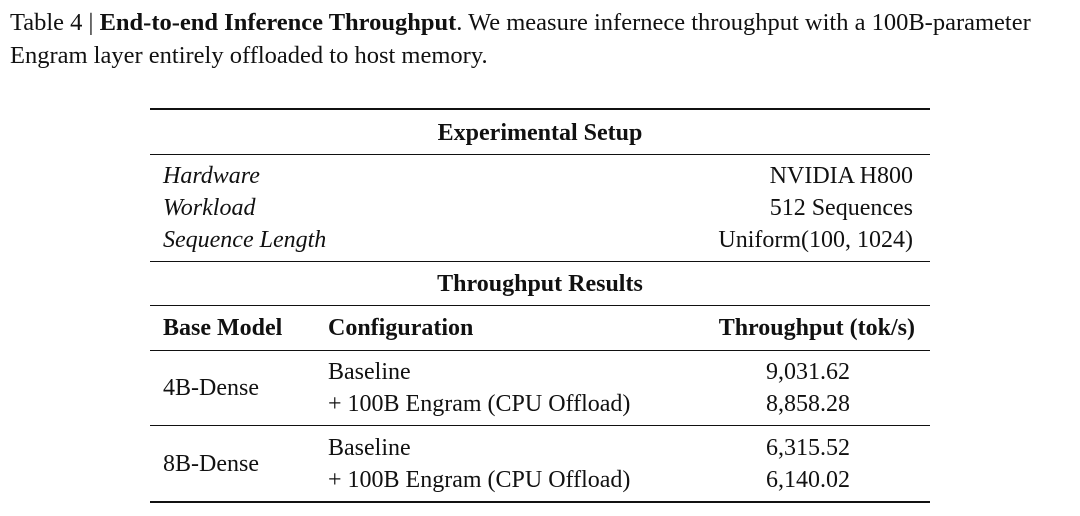 This screenshot has height=516, width=1080. I want to click on setup-value: 512 Sequences, so click(841, 208).